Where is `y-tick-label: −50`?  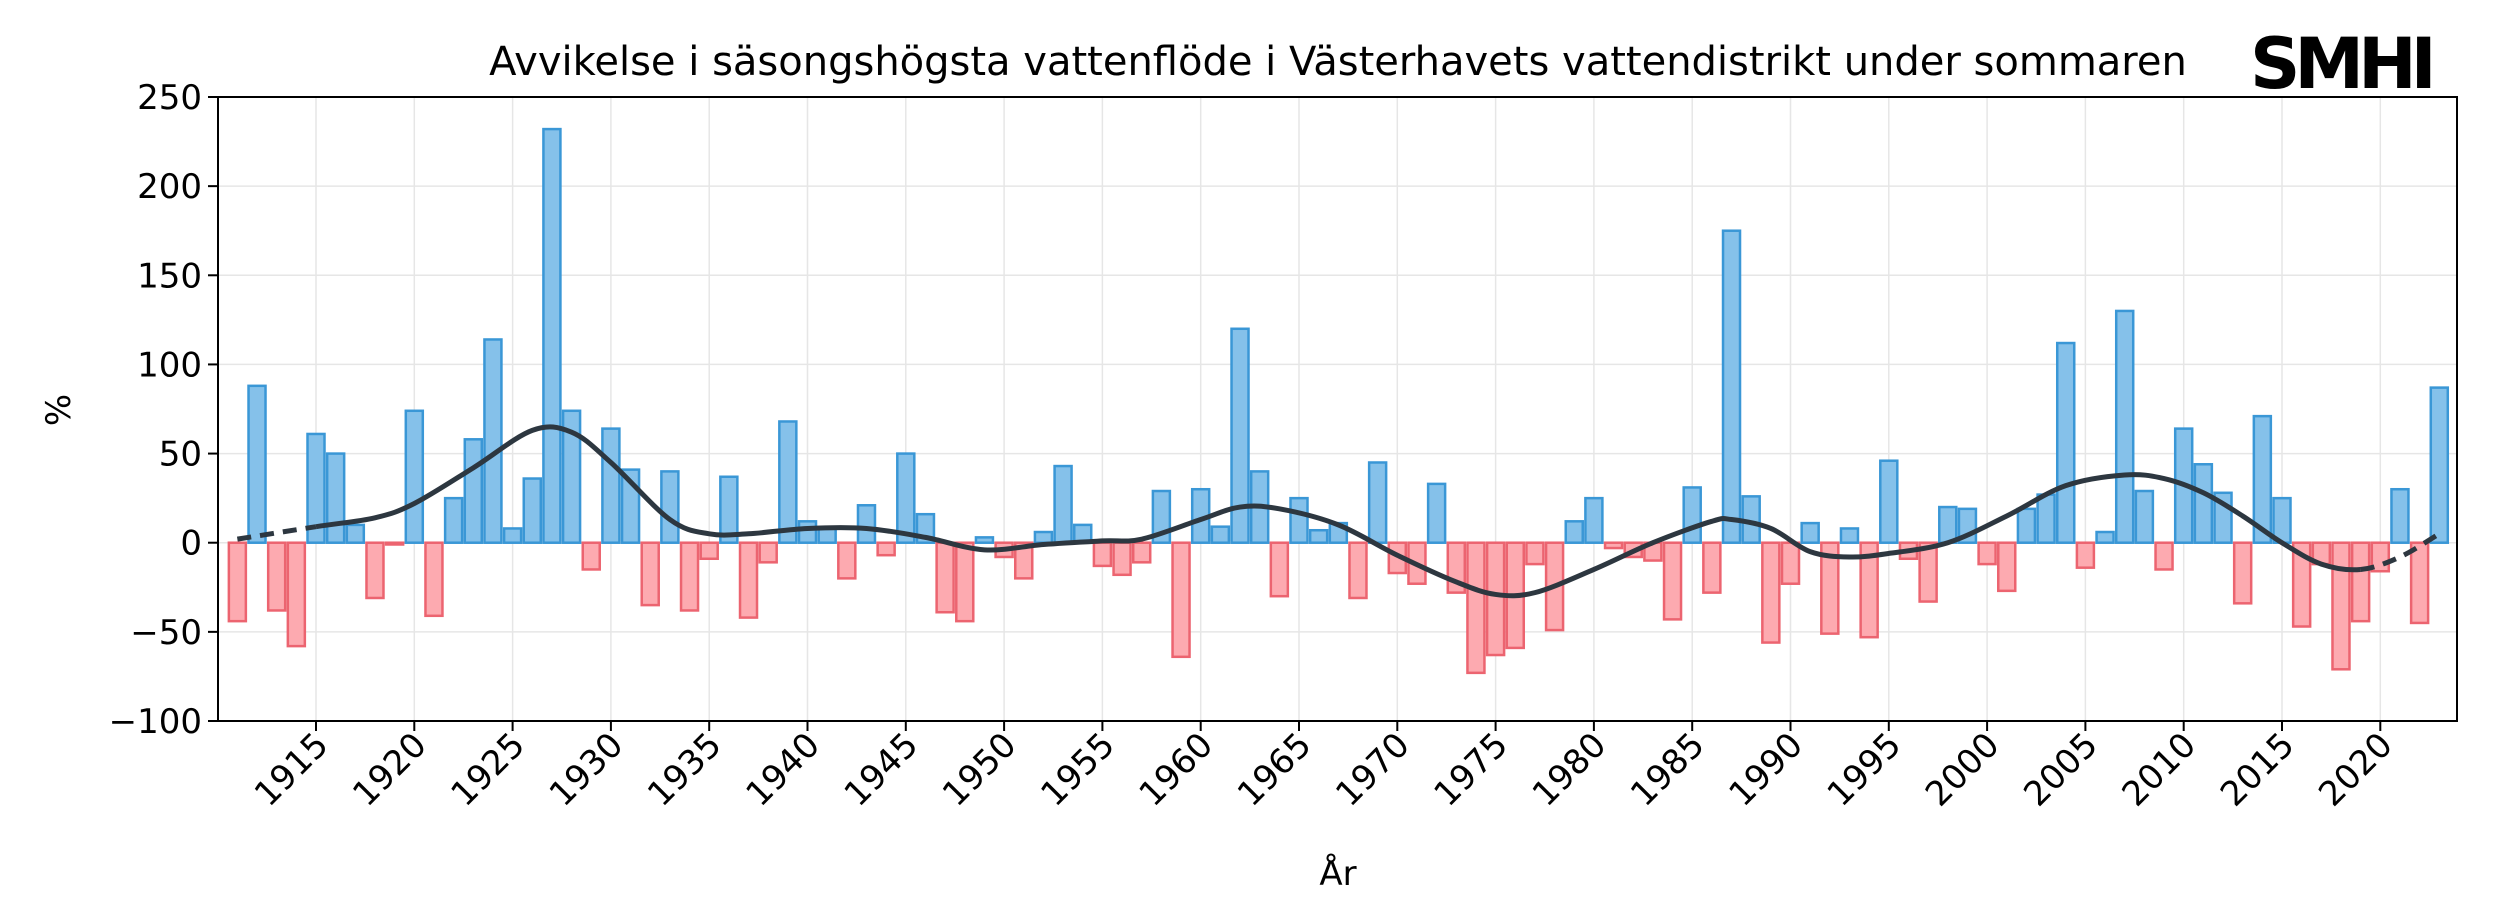
y-tick-label: −50 is located at coordinates (166, 633).